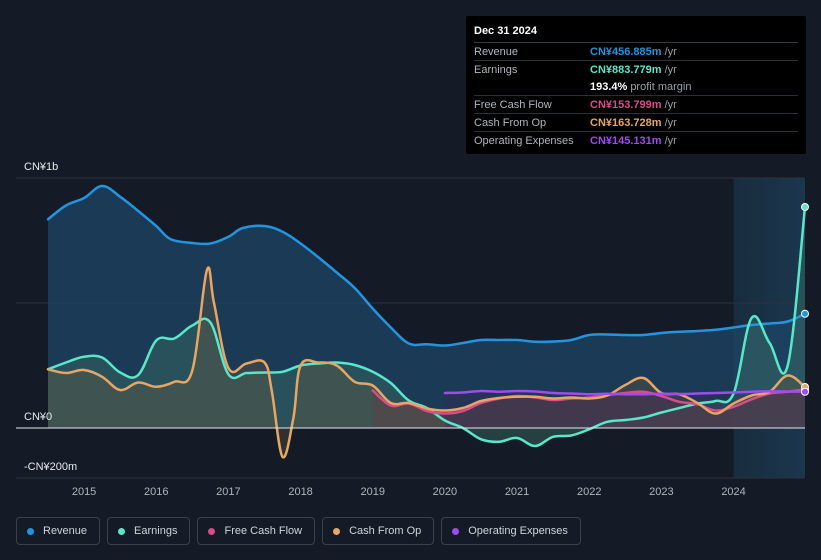  Describe the element at coordinates (156, 492) in the screenshot. I see `x-tick-label: 2016` at that location.